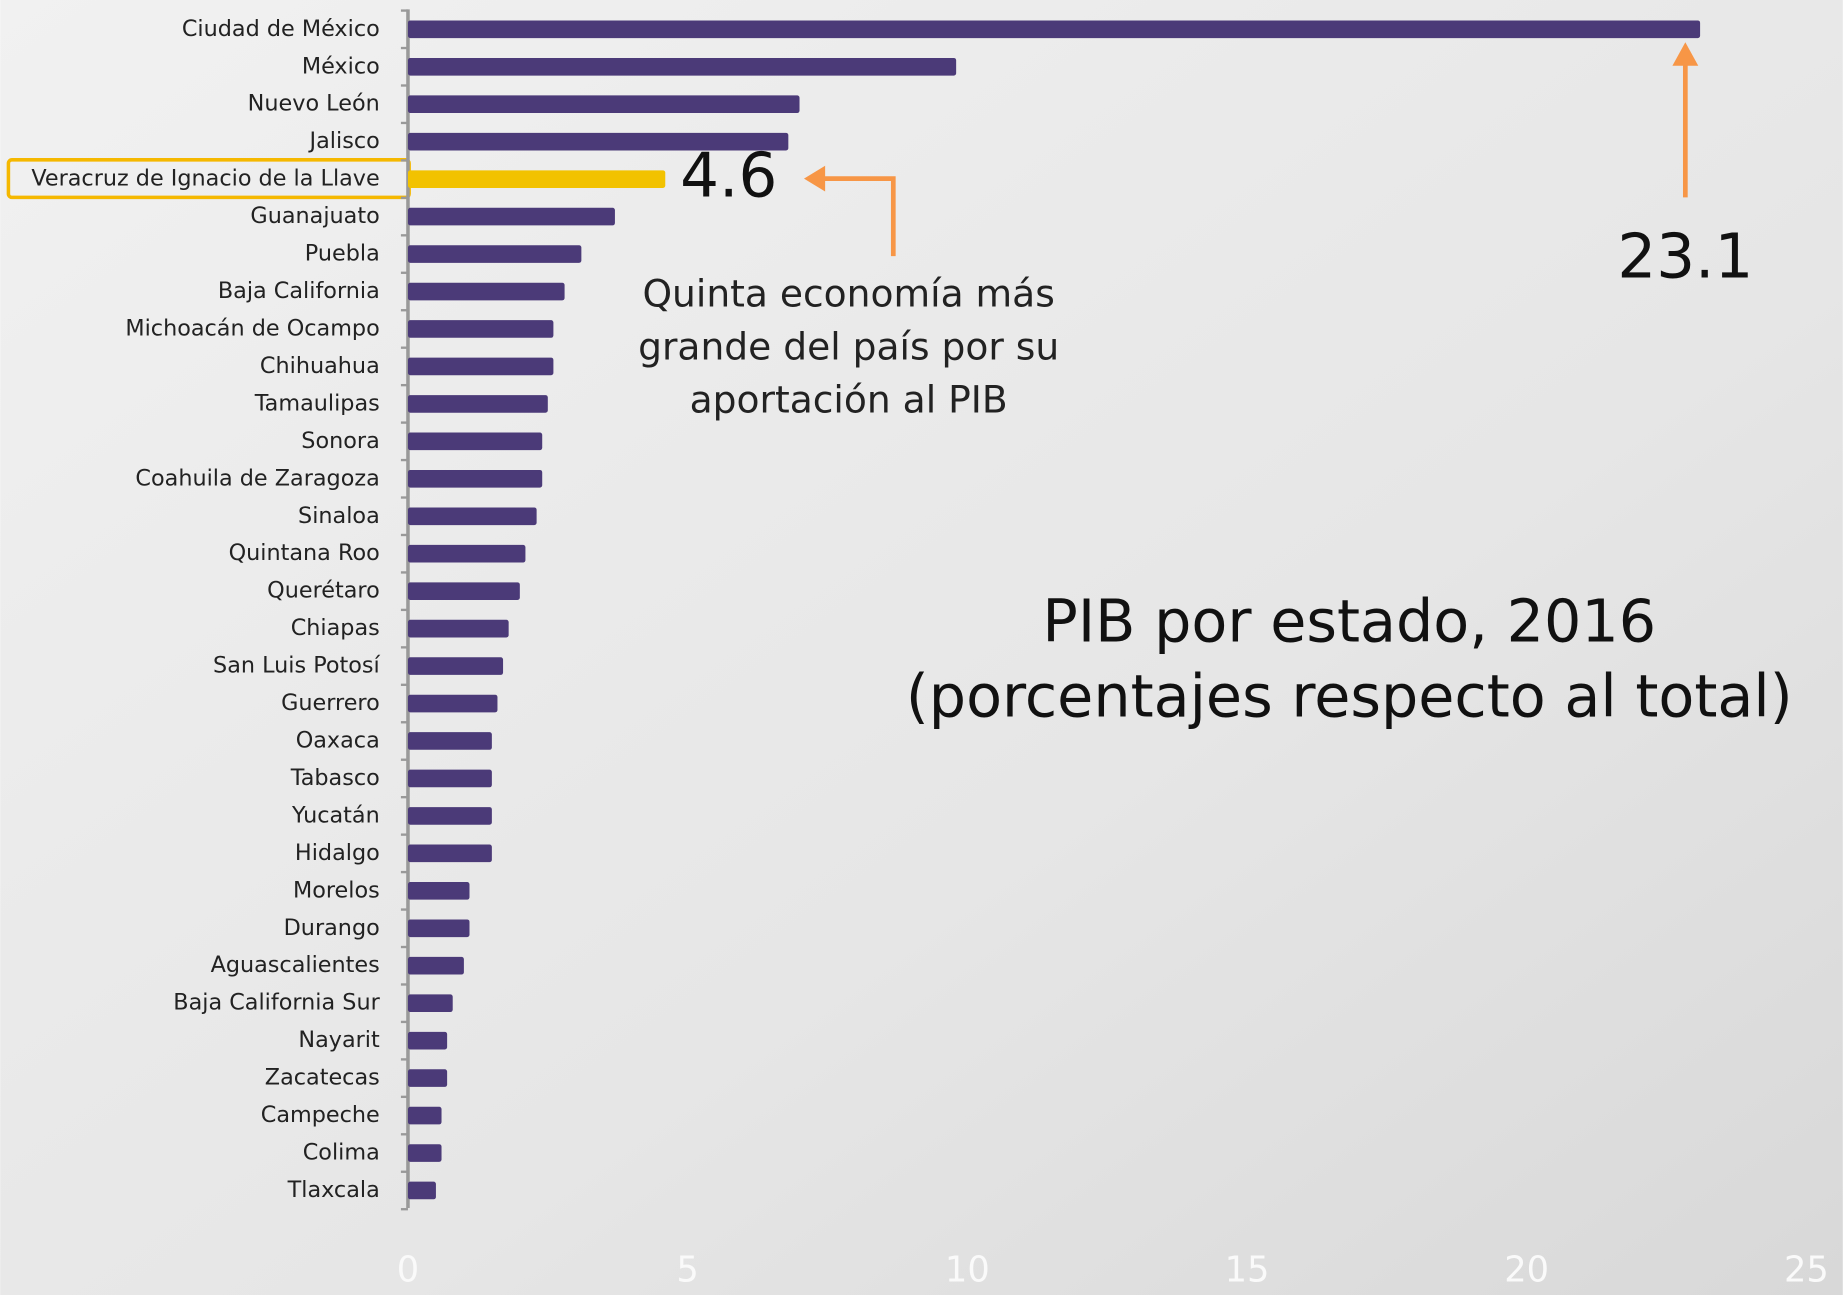  Describe the element at coordinates (276, 1003) in the screenshot. I see `y-tick-label: Baja California Sur` at that location.